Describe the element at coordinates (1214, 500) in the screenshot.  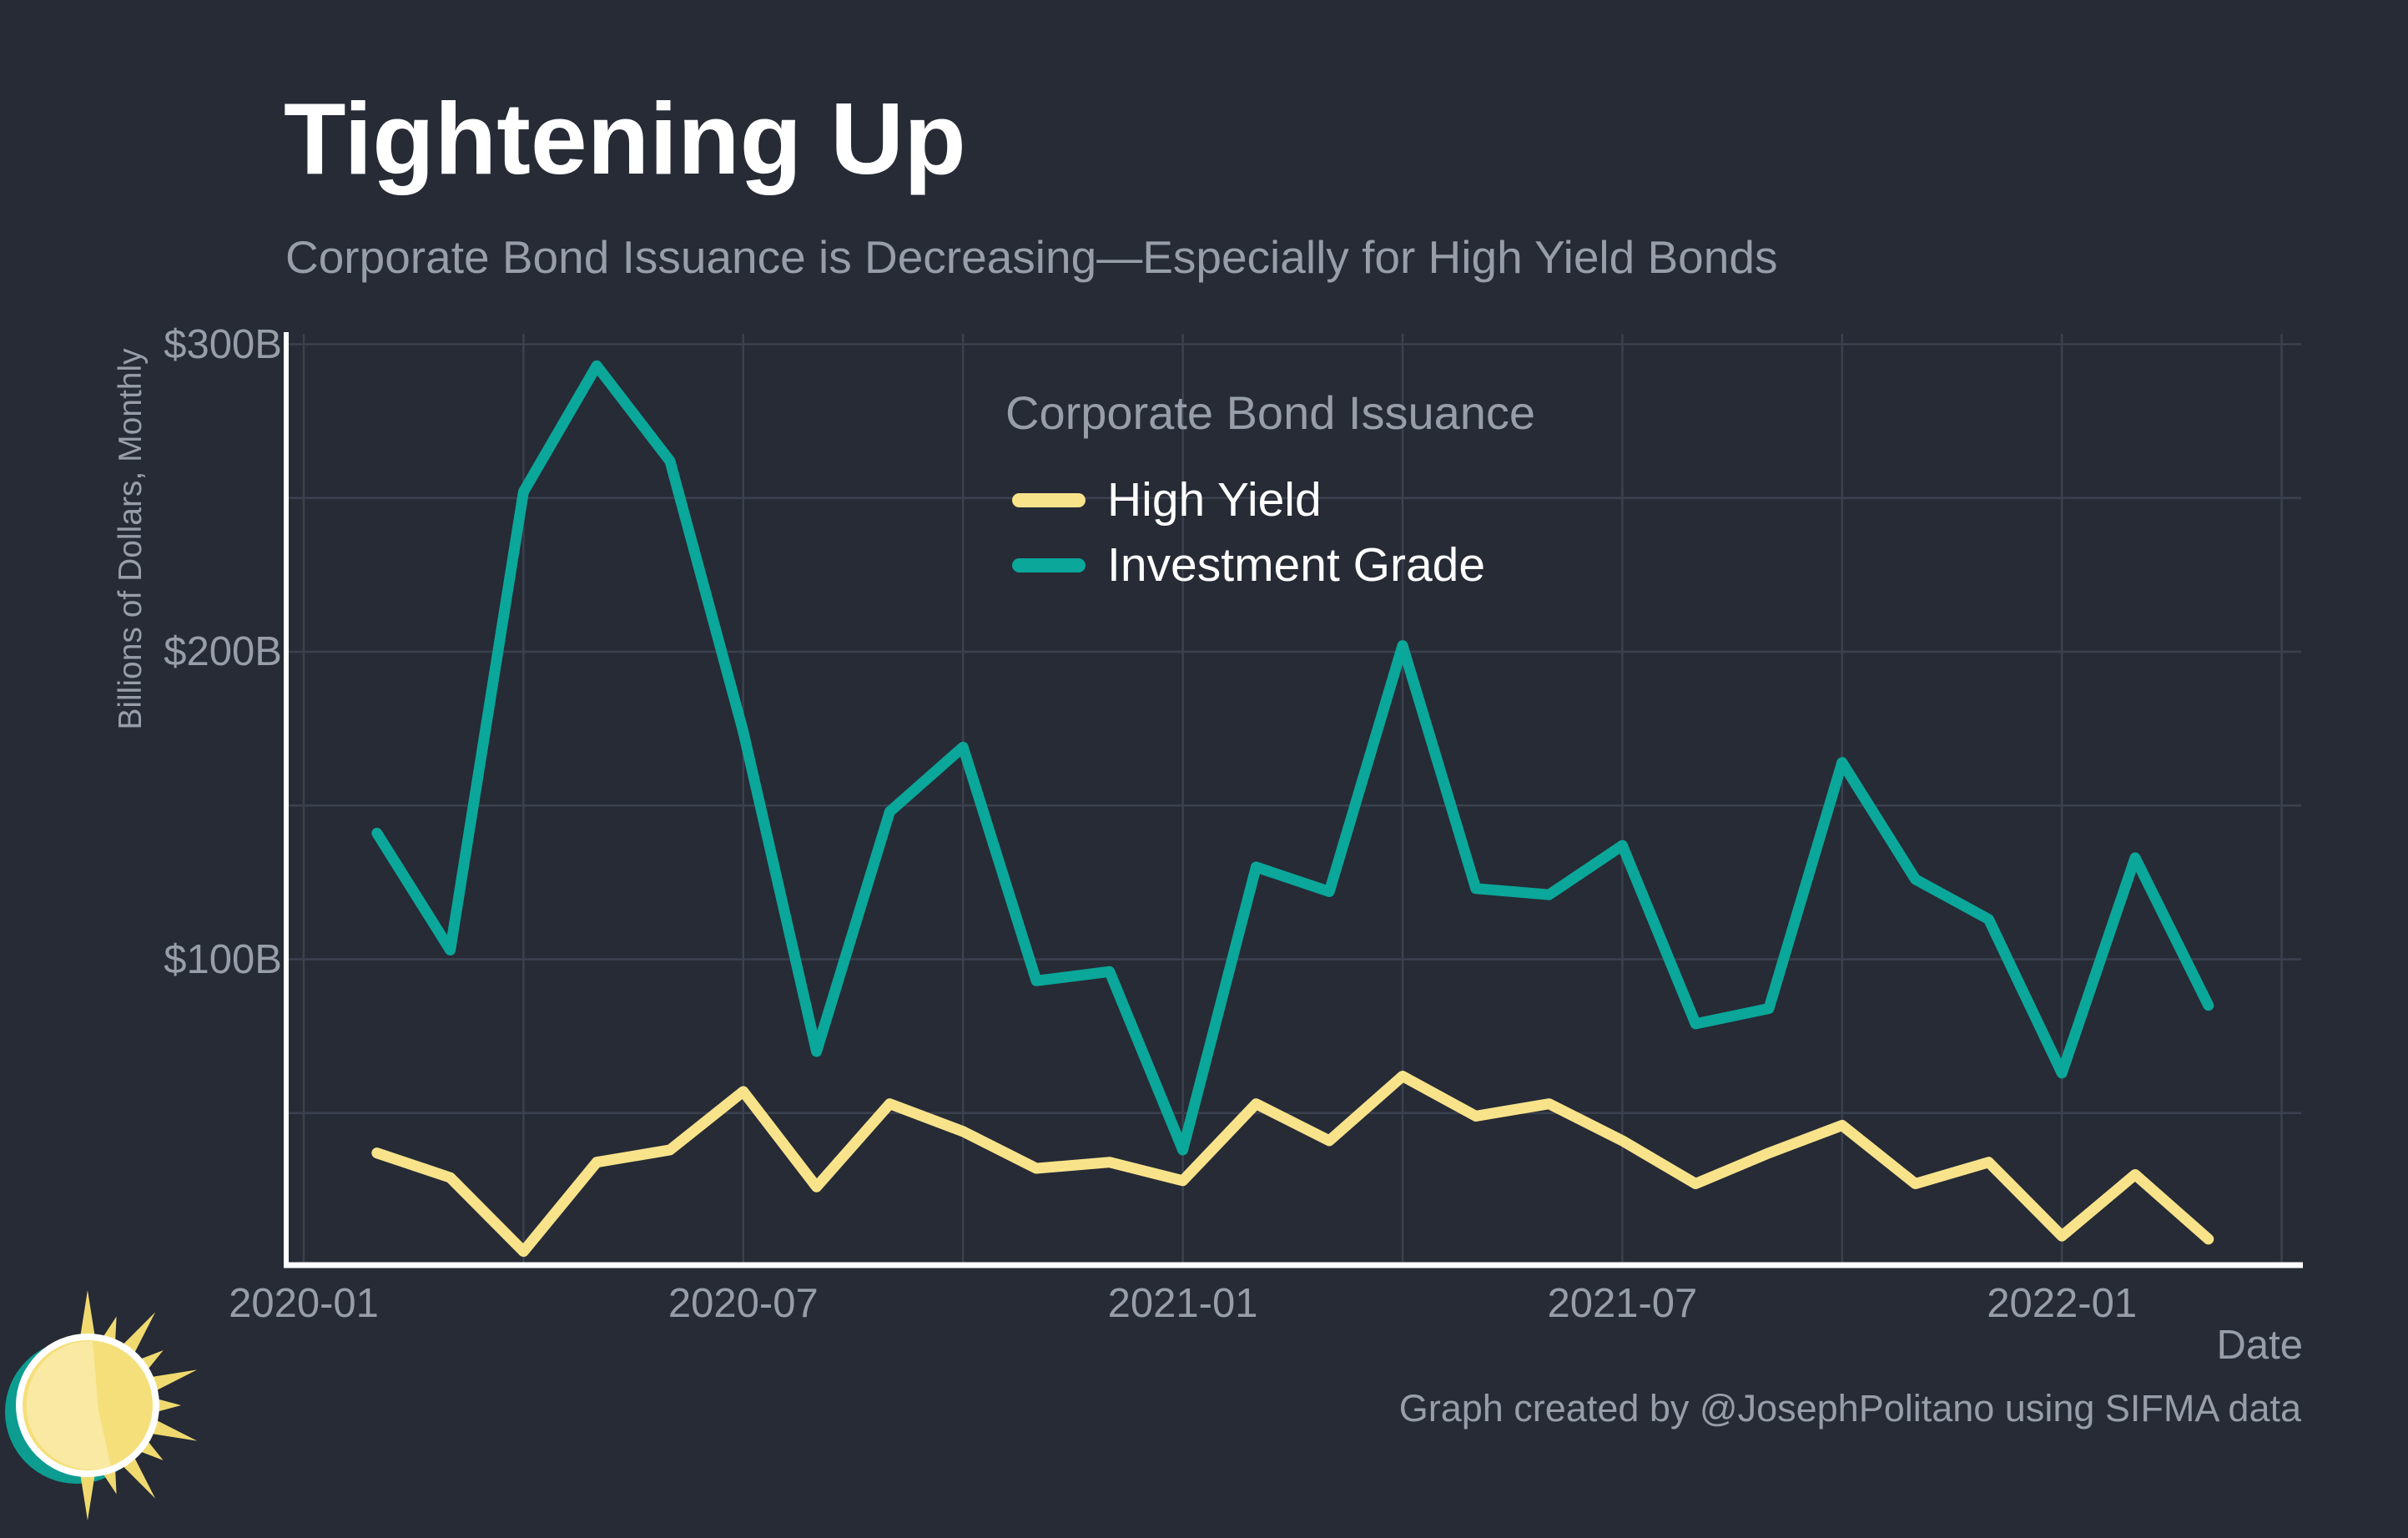
I see `legend-item-label: High Yield` at that location.